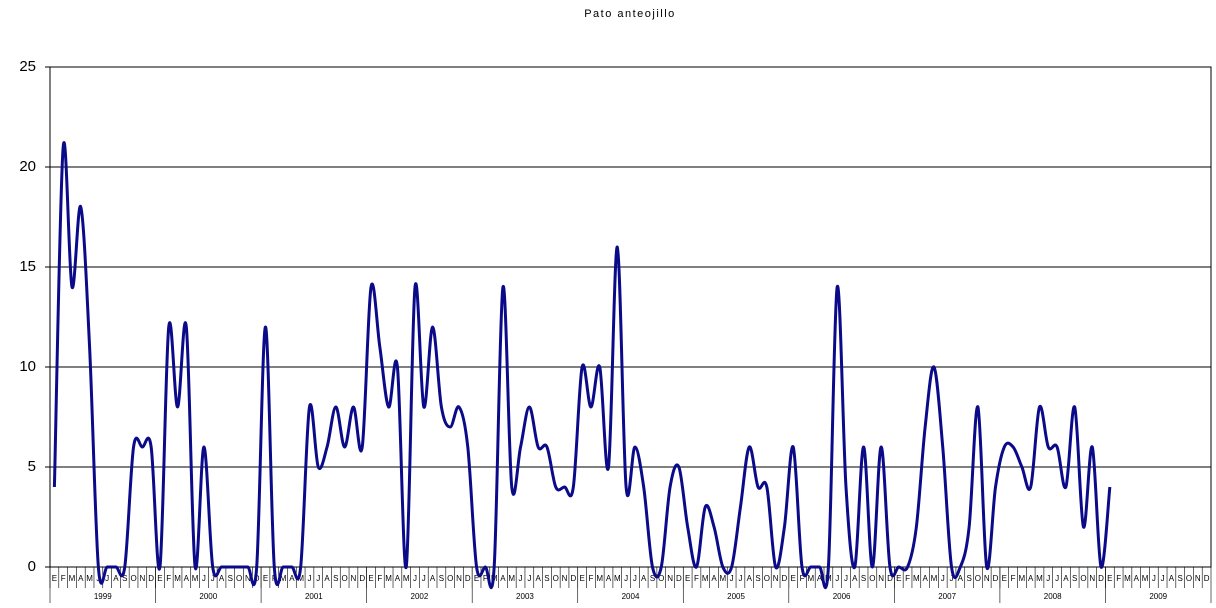 Image resolution: width=1216 pixels, height=608 pixels. What do you see at coordinates (1158, 596) in the screenshot?
I see `x-group-label: 2009` at bounding box center [1158, 596].